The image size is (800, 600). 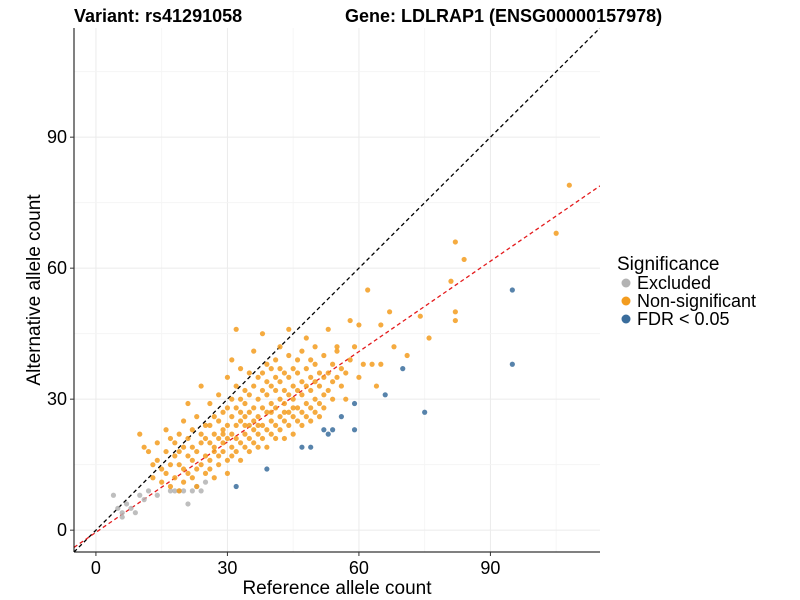 I want to click on y-axis-title: Alternative allele count, so click(x=34, y=290).